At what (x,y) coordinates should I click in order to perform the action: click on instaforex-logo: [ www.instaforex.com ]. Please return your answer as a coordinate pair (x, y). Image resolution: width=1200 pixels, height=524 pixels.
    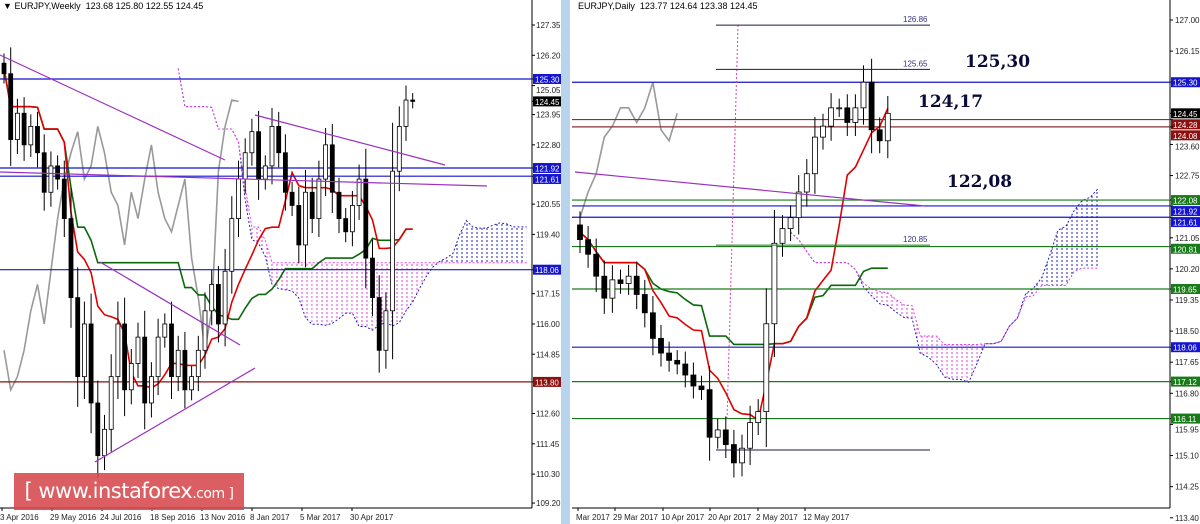
    Looking at the image, I should click on (129, 491).